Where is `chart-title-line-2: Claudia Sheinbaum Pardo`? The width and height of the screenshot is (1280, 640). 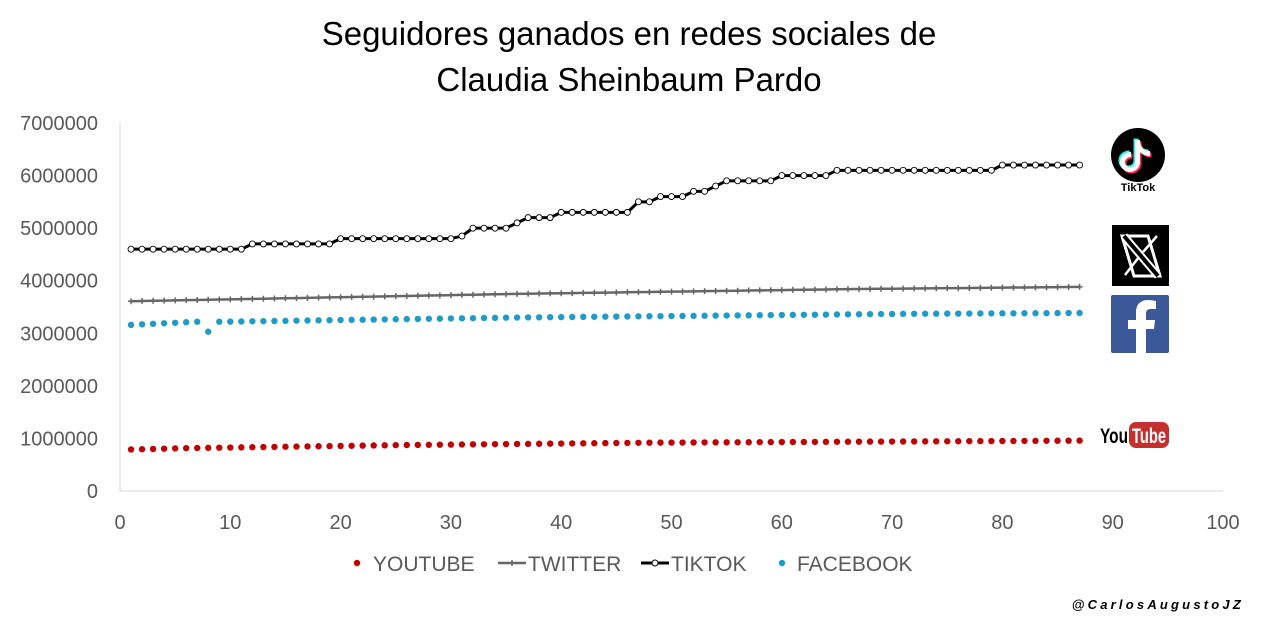 chart-title-line-2: Claudia Sheinbaum Pardo is located at coordinates (629, 79).